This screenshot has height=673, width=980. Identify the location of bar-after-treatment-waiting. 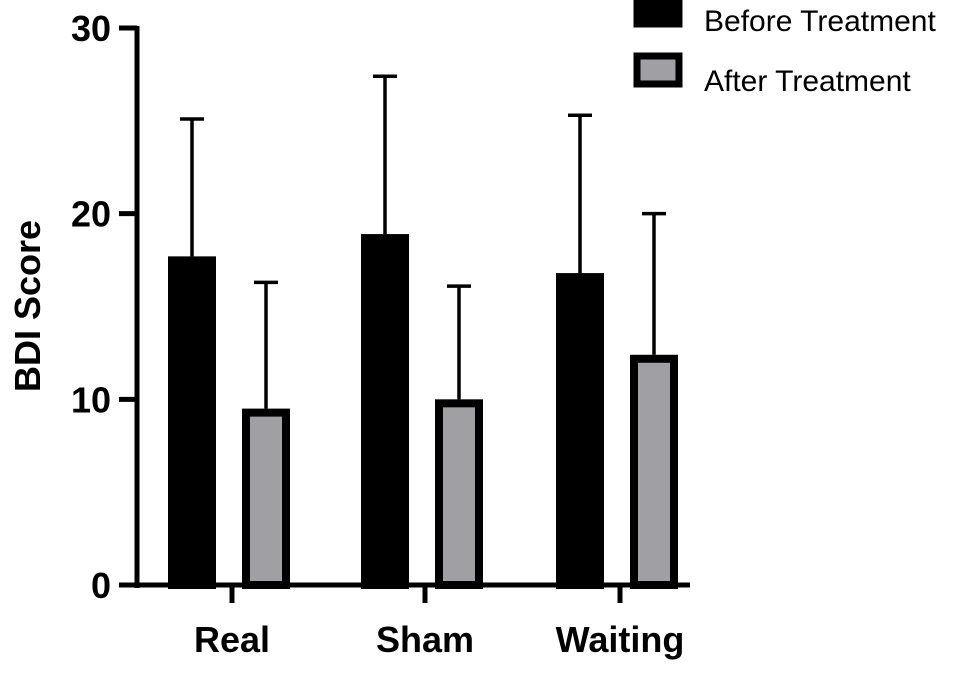
(654, 472).